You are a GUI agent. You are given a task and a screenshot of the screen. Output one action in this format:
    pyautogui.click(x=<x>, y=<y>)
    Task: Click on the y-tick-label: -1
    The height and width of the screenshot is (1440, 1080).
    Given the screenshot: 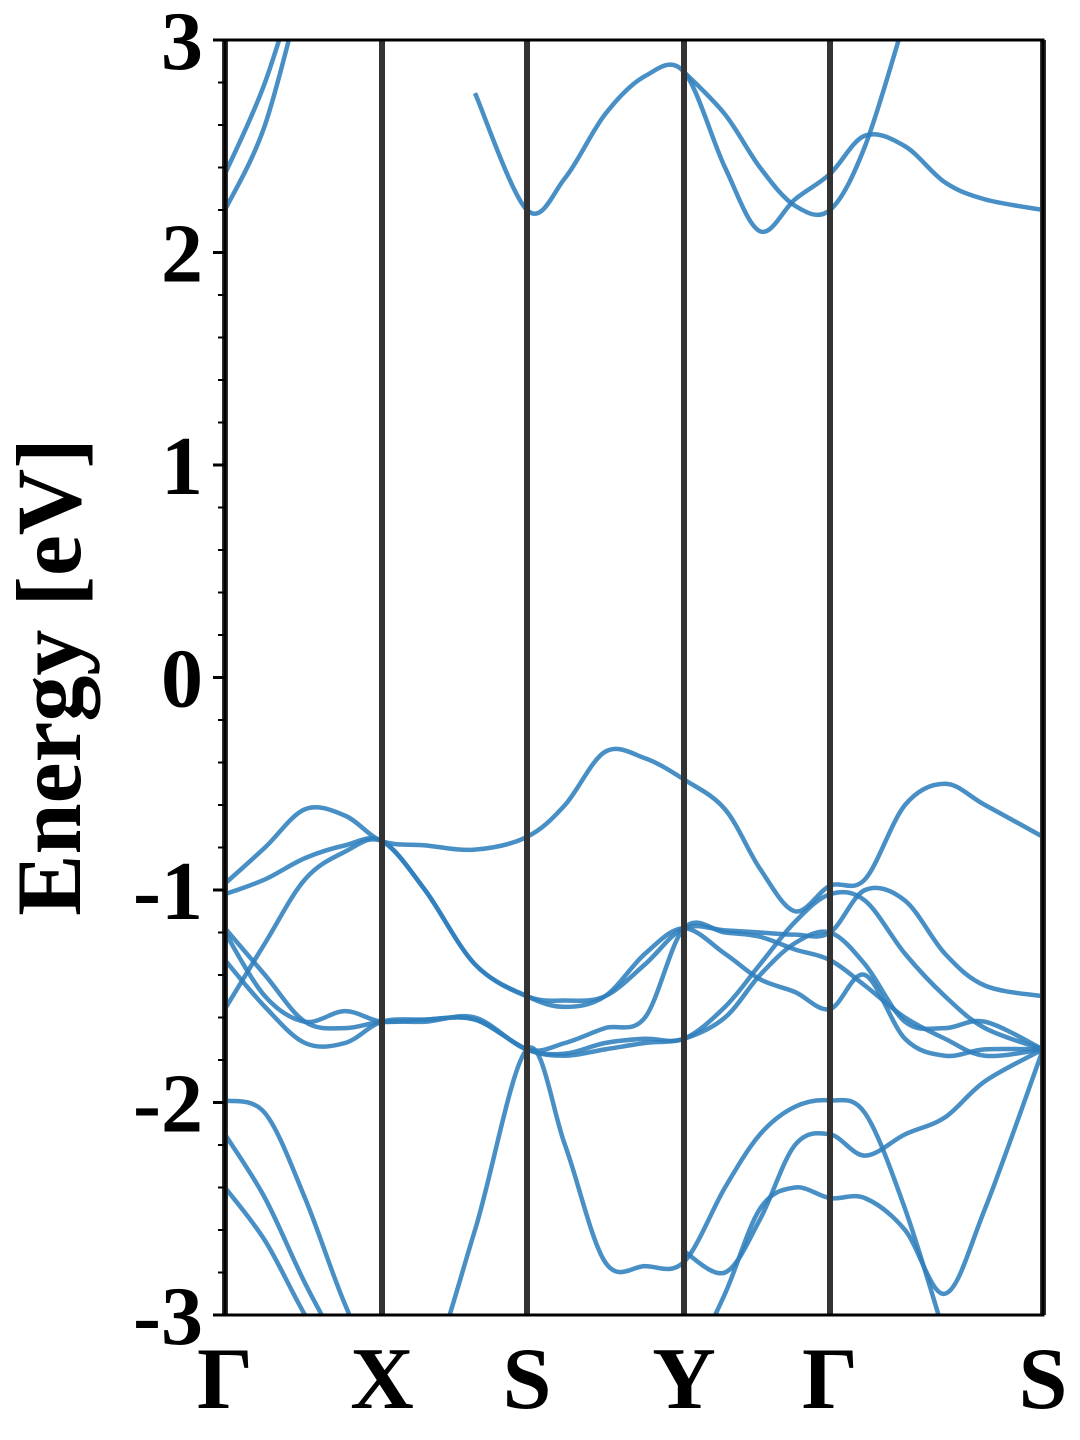 What is the action you would take?
    pyautogui.click(x=168, y=891)
    